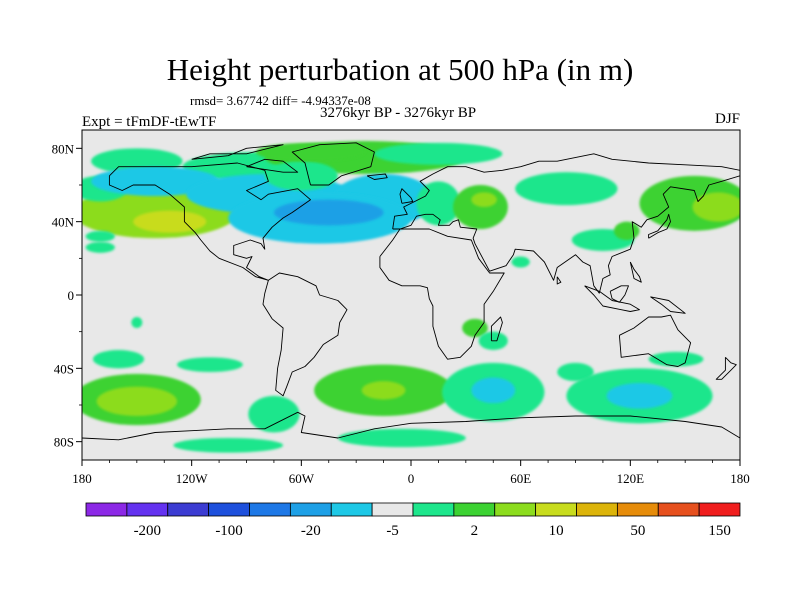  I want to click on coastline-north-america, so click(209, 221).